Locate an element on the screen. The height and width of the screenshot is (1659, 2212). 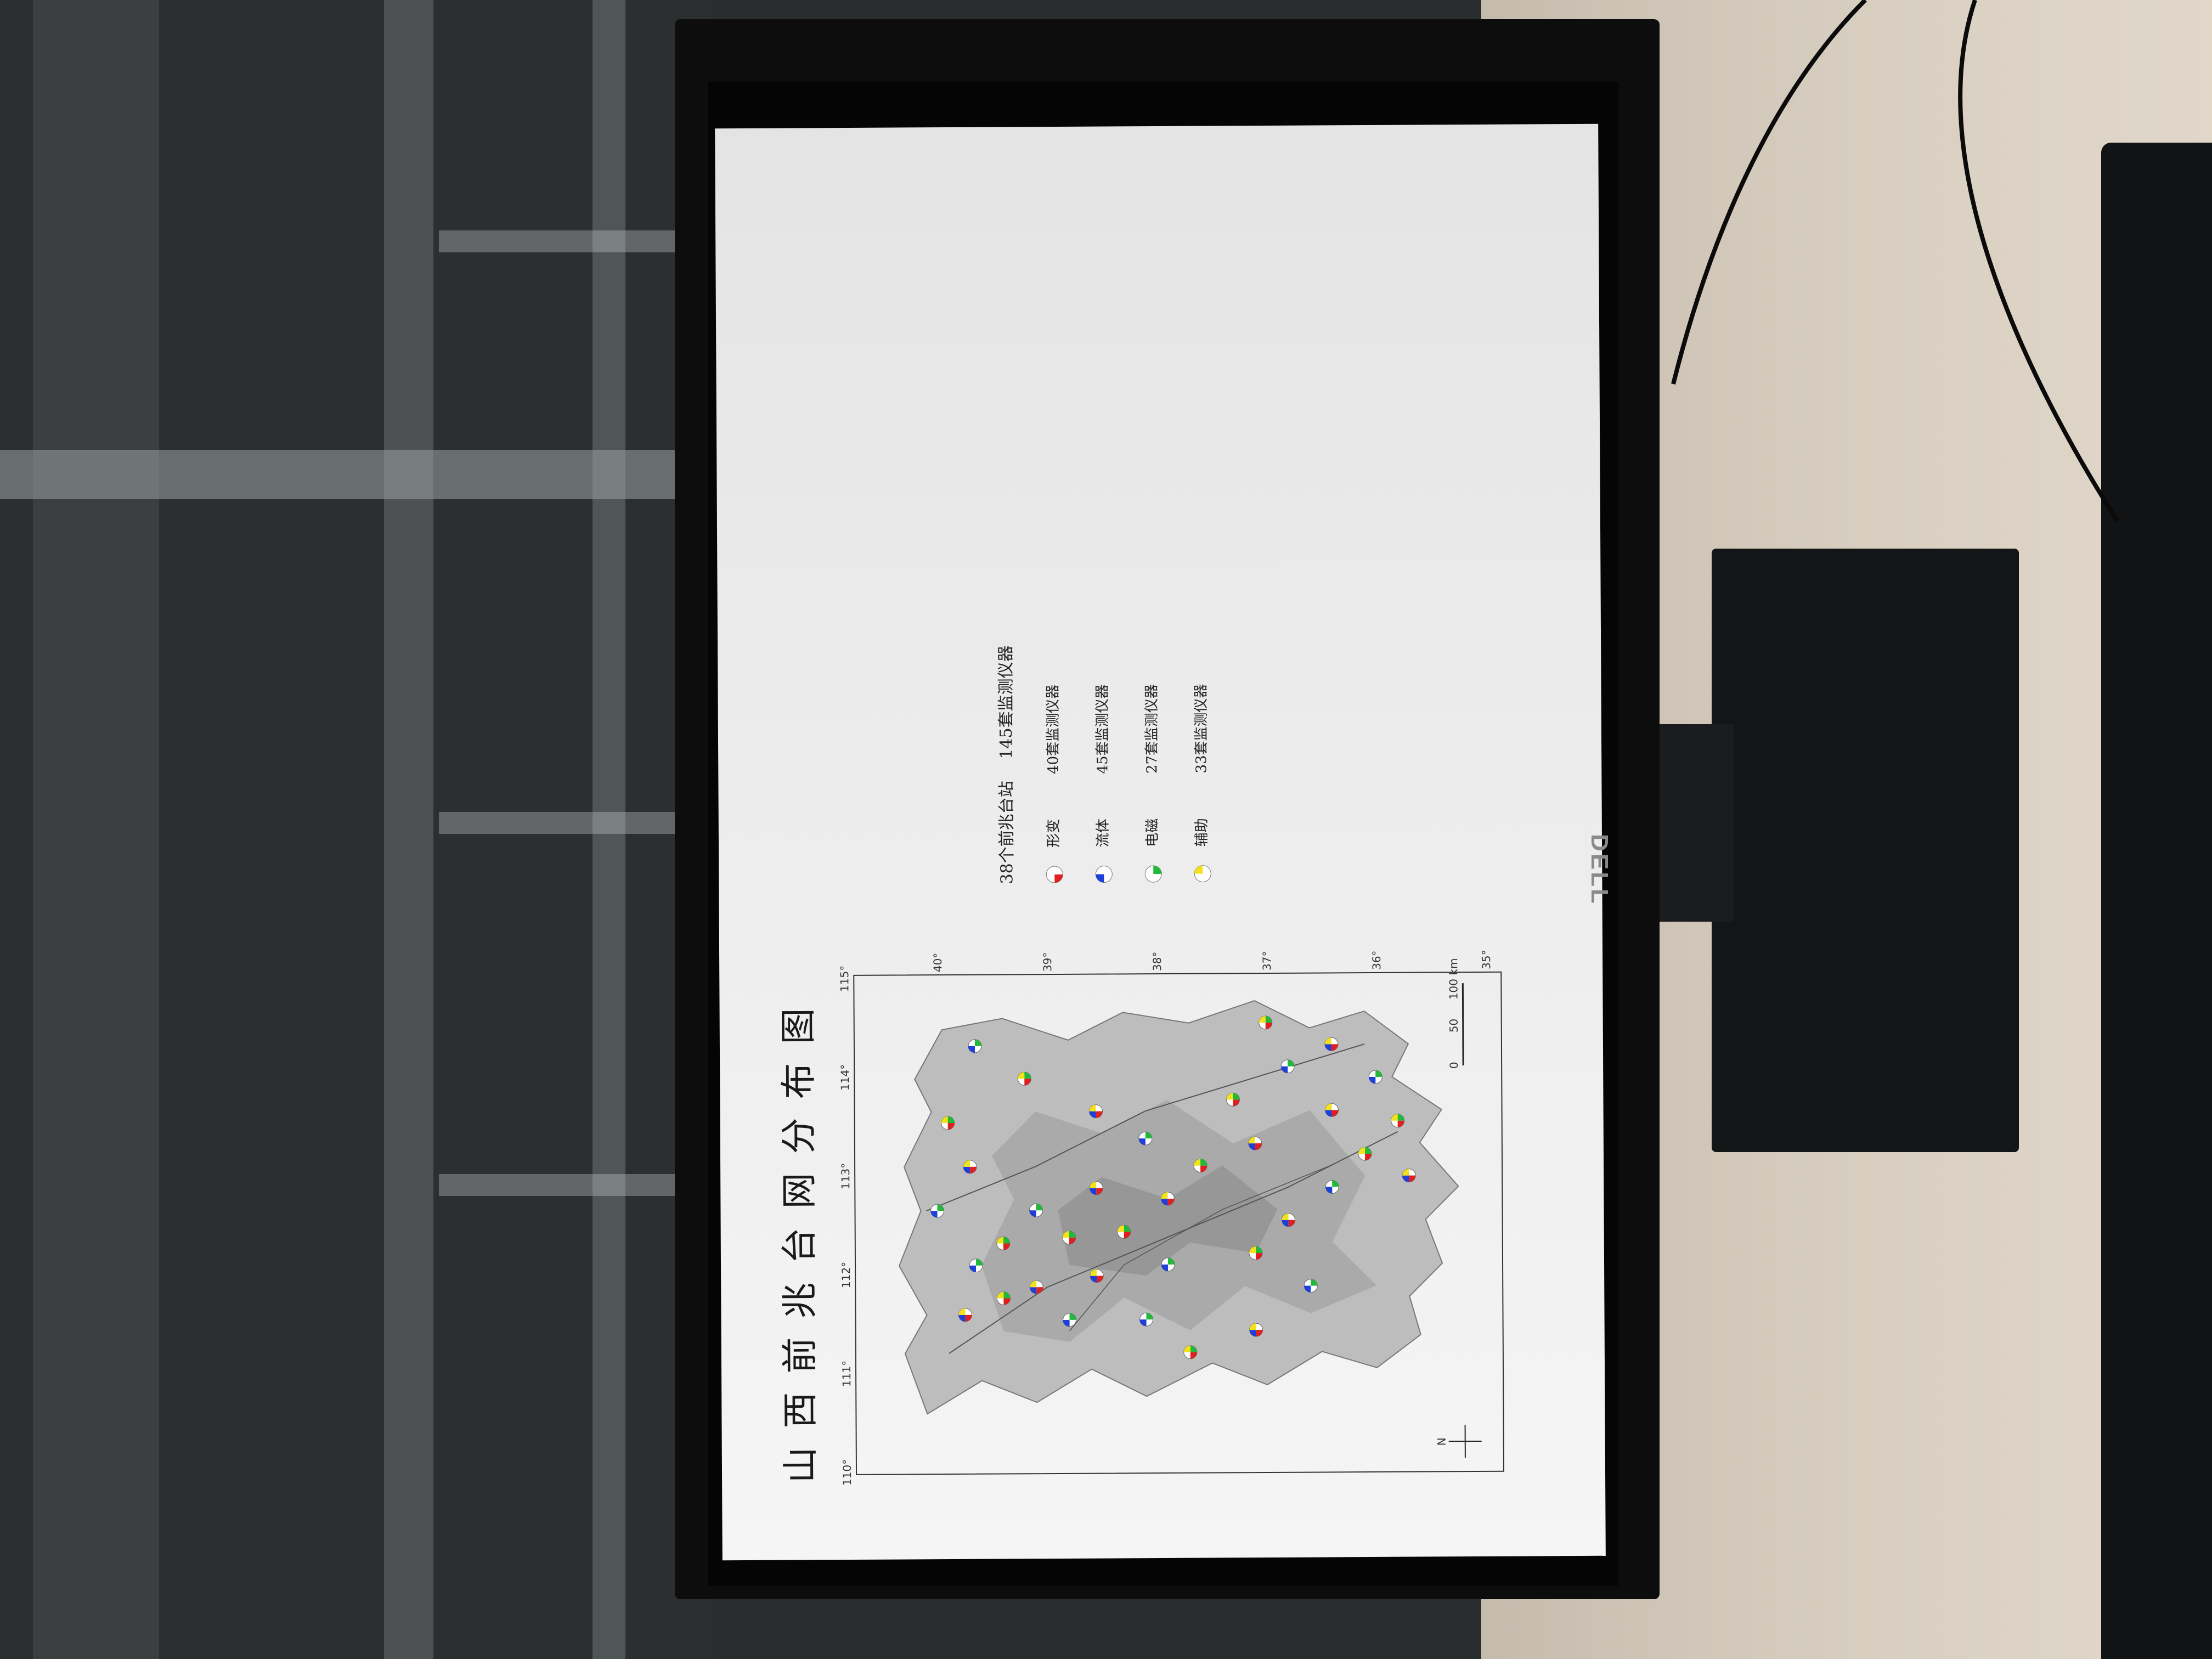
legend-item-fluid: 流体 45套监测仪器 is located at coordinates (1103, 783).